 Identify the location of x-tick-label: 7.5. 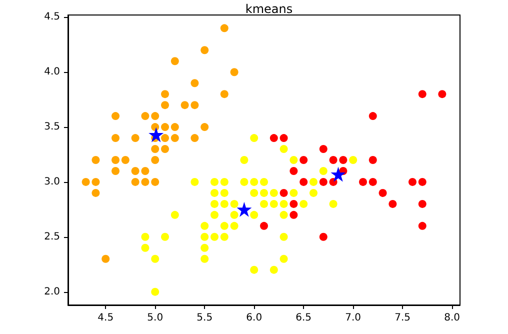
(402, 318).